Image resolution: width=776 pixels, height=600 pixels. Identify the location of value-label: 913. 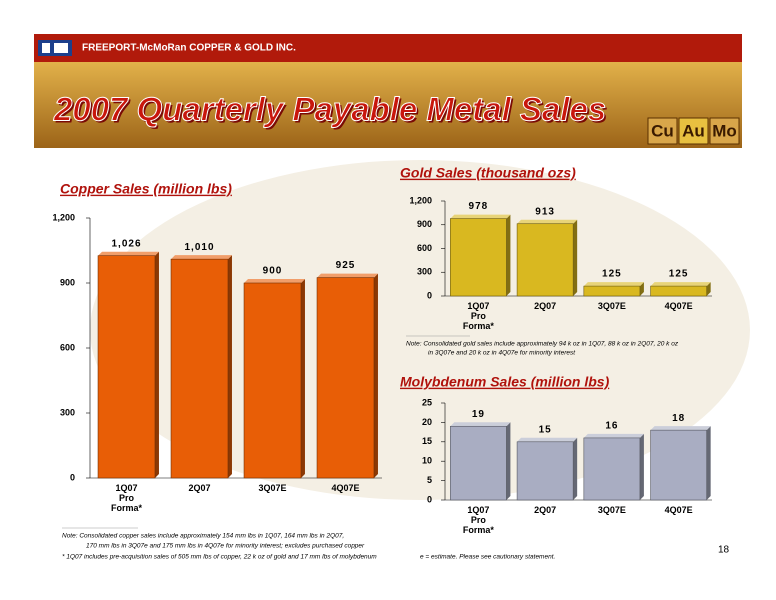
(545, 211).